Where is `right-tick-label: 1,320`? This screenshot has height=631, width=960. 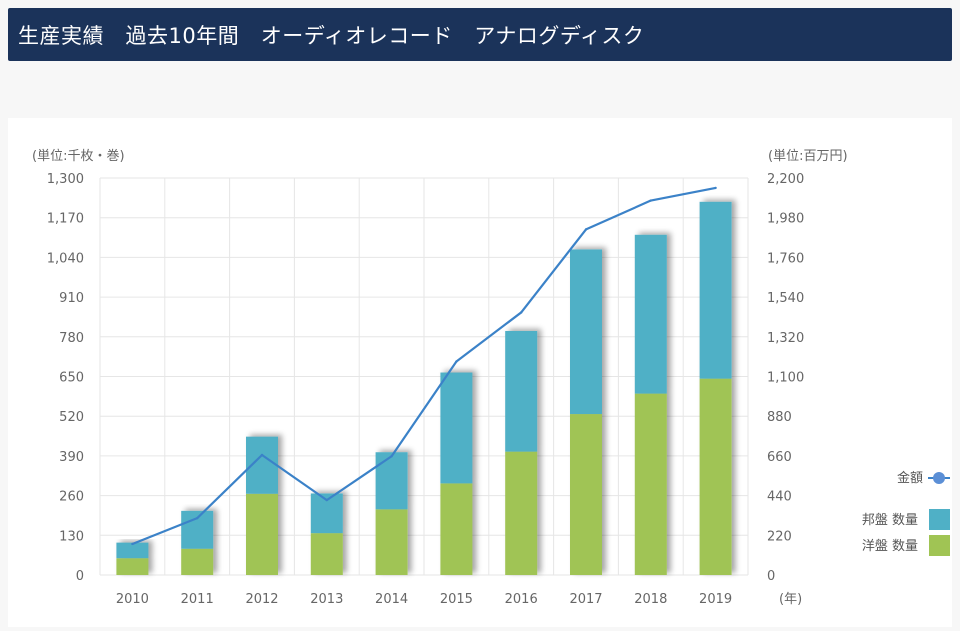 right-tick-label: 1,320 is located at coordinates (785, 338).